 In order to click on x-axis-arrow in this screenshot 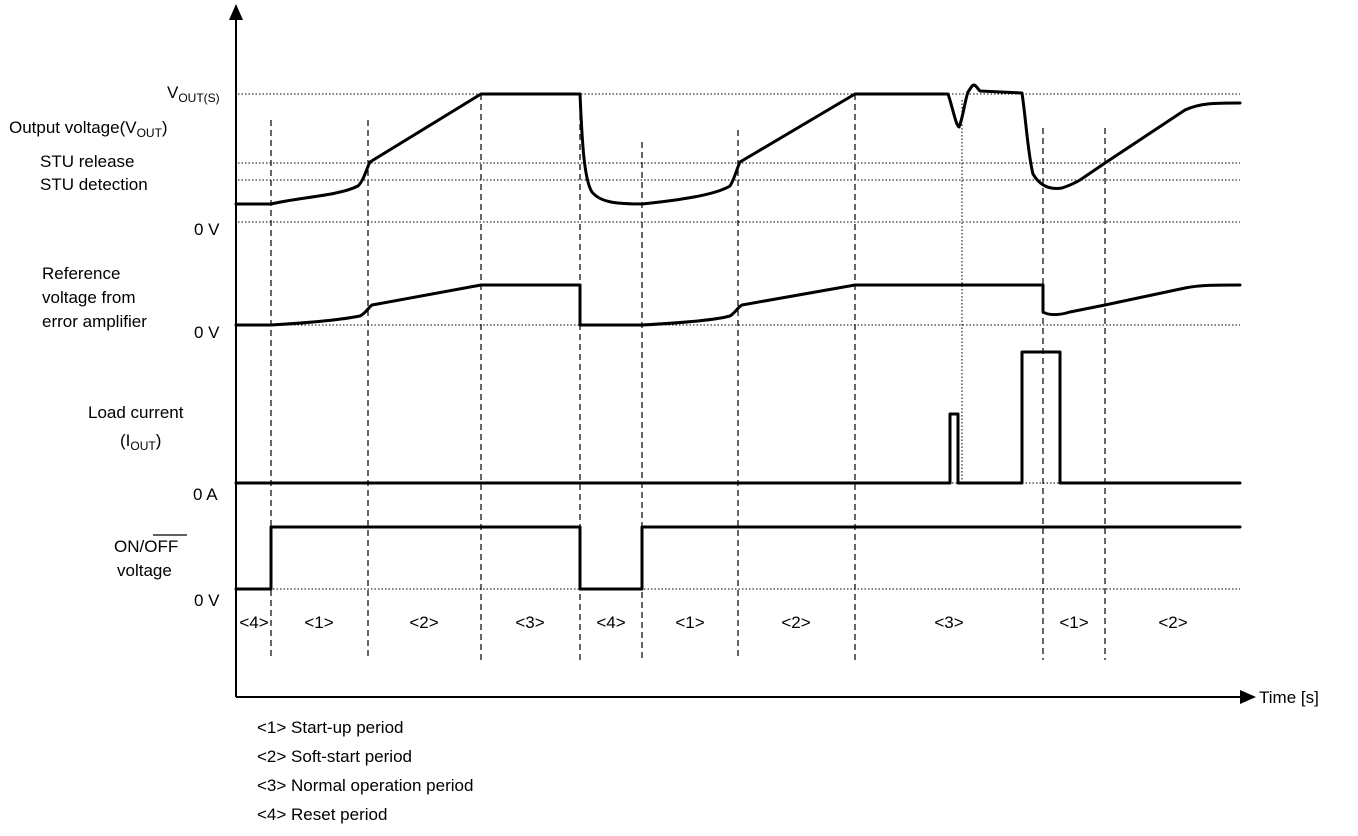, I will do `click(1248, 697)`.